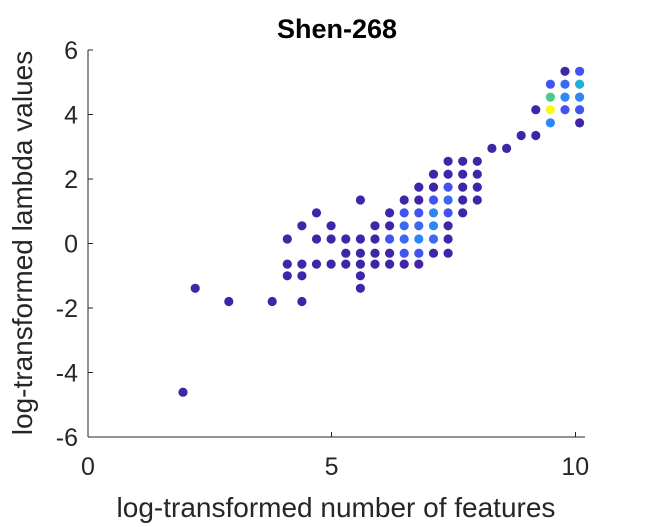  I want to click on x-tick-label: 5, so click(332, 467).